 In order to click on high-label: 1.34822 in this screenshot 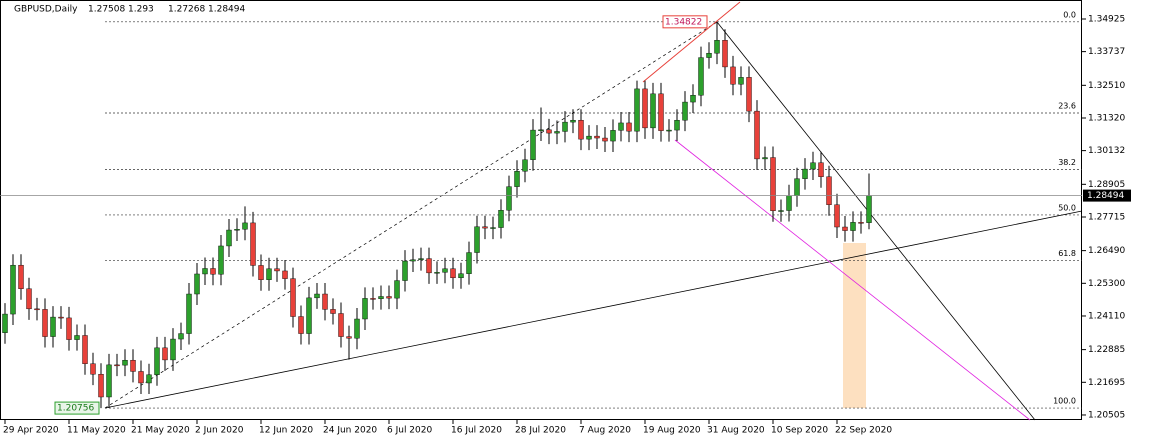, I will do `click(683, 22)`.